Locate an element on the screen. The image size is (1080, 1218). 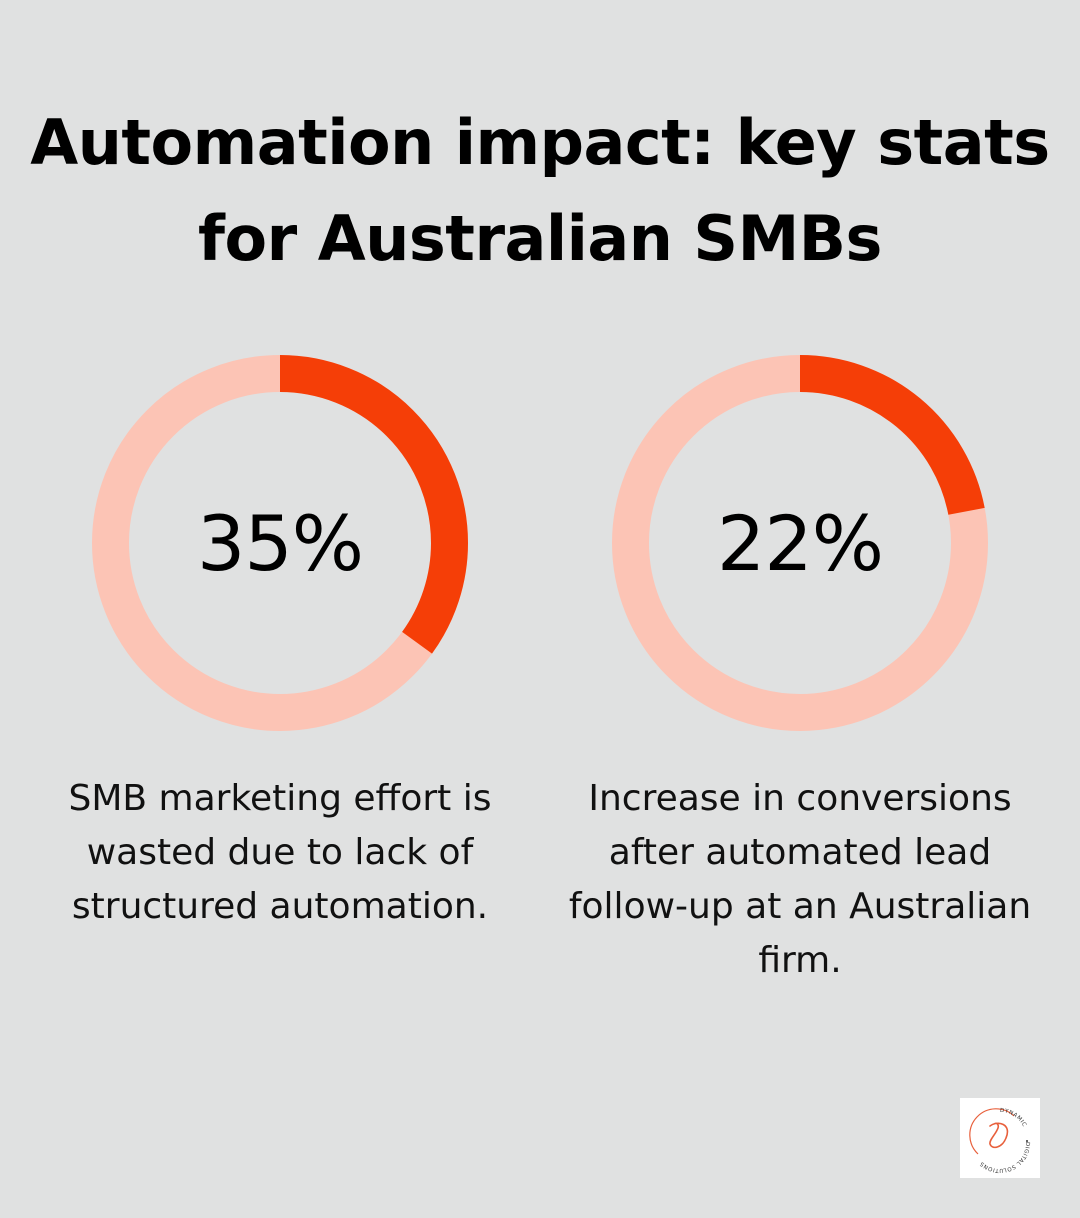
stat-value: 35% is located at coordinates (280, 543).